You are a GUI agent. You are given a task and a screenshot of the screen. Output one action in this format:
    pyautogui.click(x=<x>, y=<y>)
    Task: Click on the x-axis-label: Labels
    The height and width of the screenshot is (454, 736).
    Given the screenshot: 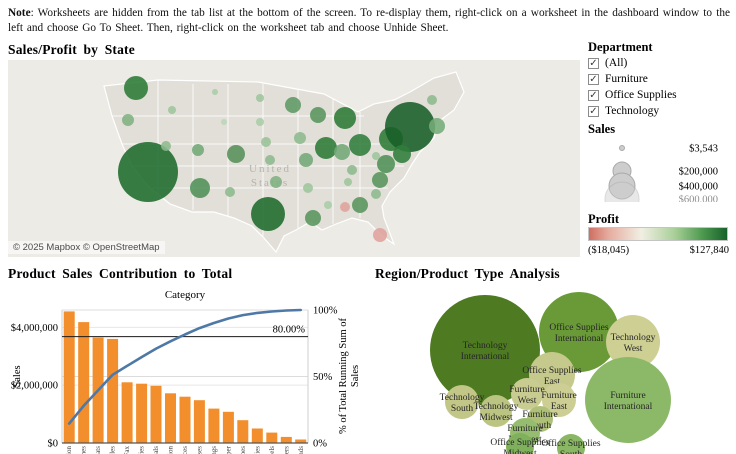 What is the action you would take?
    pyautogui.click(x=272, y=450)
    